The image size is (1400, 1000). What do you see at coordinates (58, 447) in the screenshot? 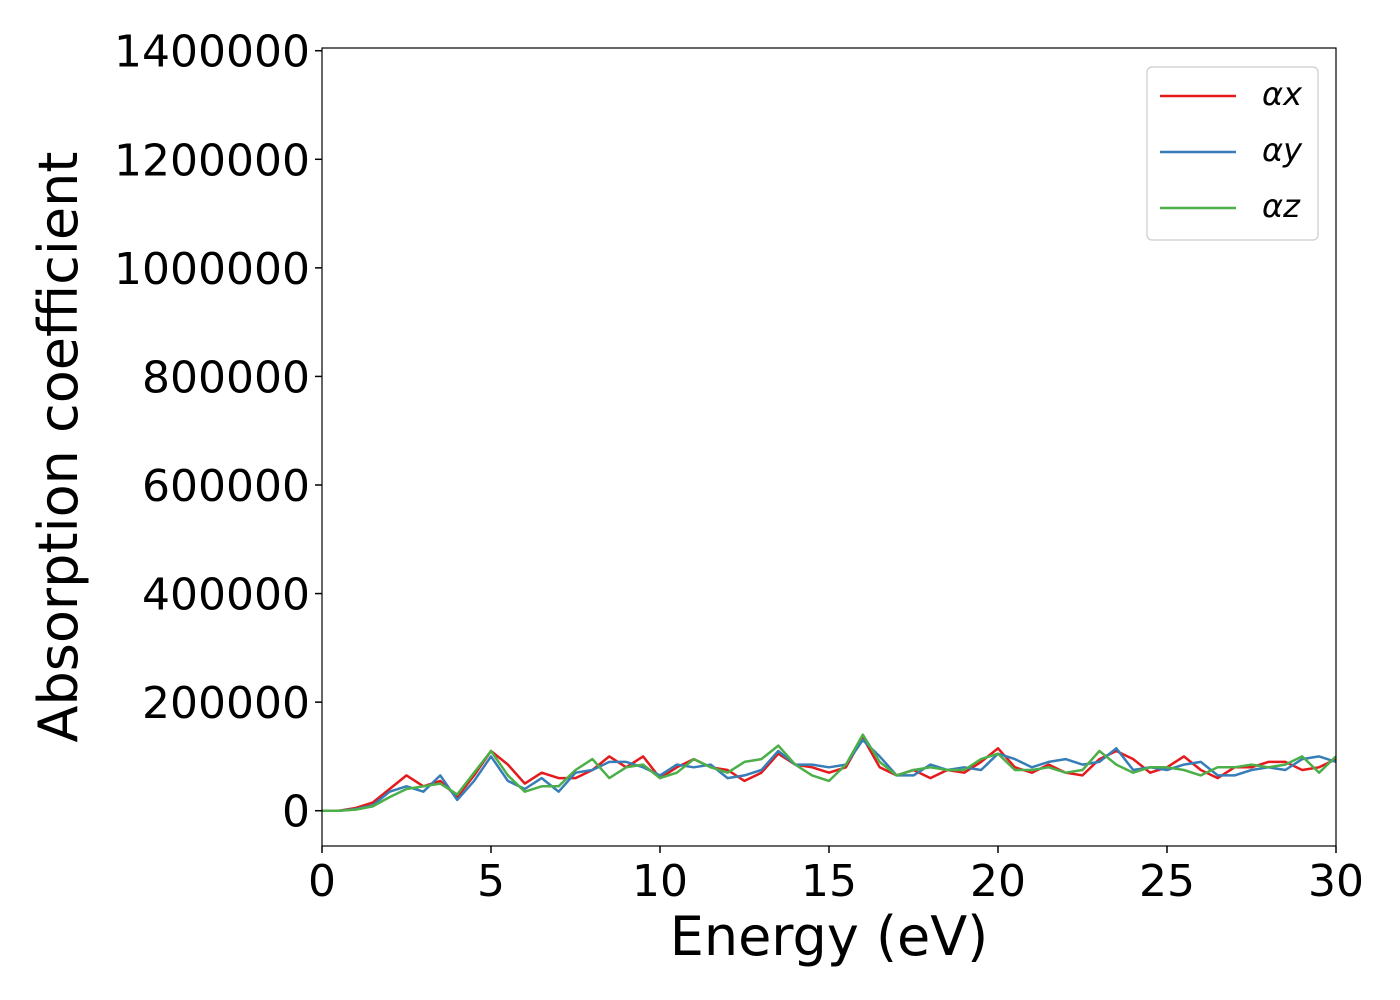
I see `y-axis-label: Absorption coefficient` at bounding box center [58, 447].